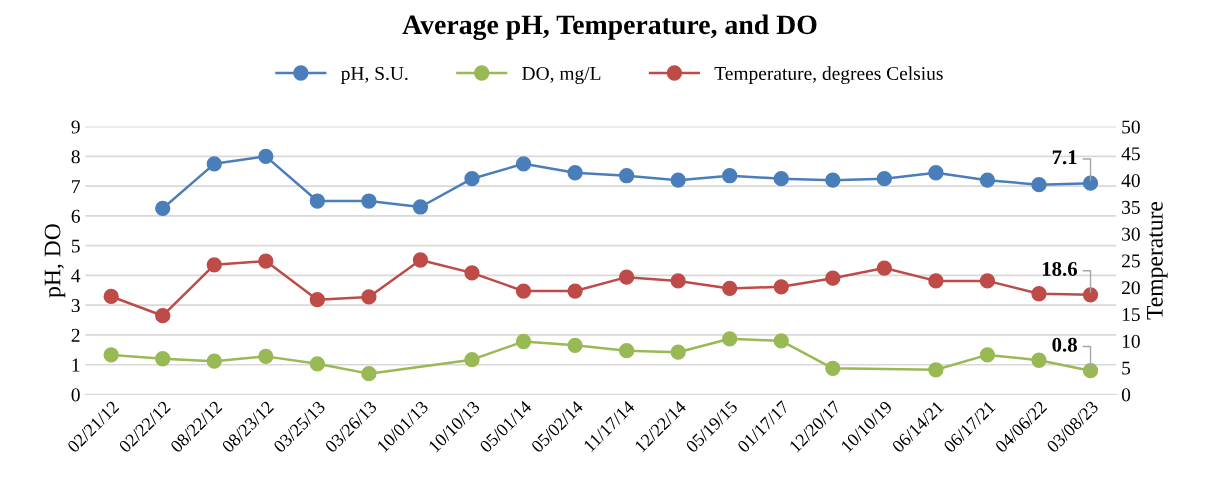 The image size is (1220, 487). I want to click on y2-tick-label: 20, so click(1131, 288).